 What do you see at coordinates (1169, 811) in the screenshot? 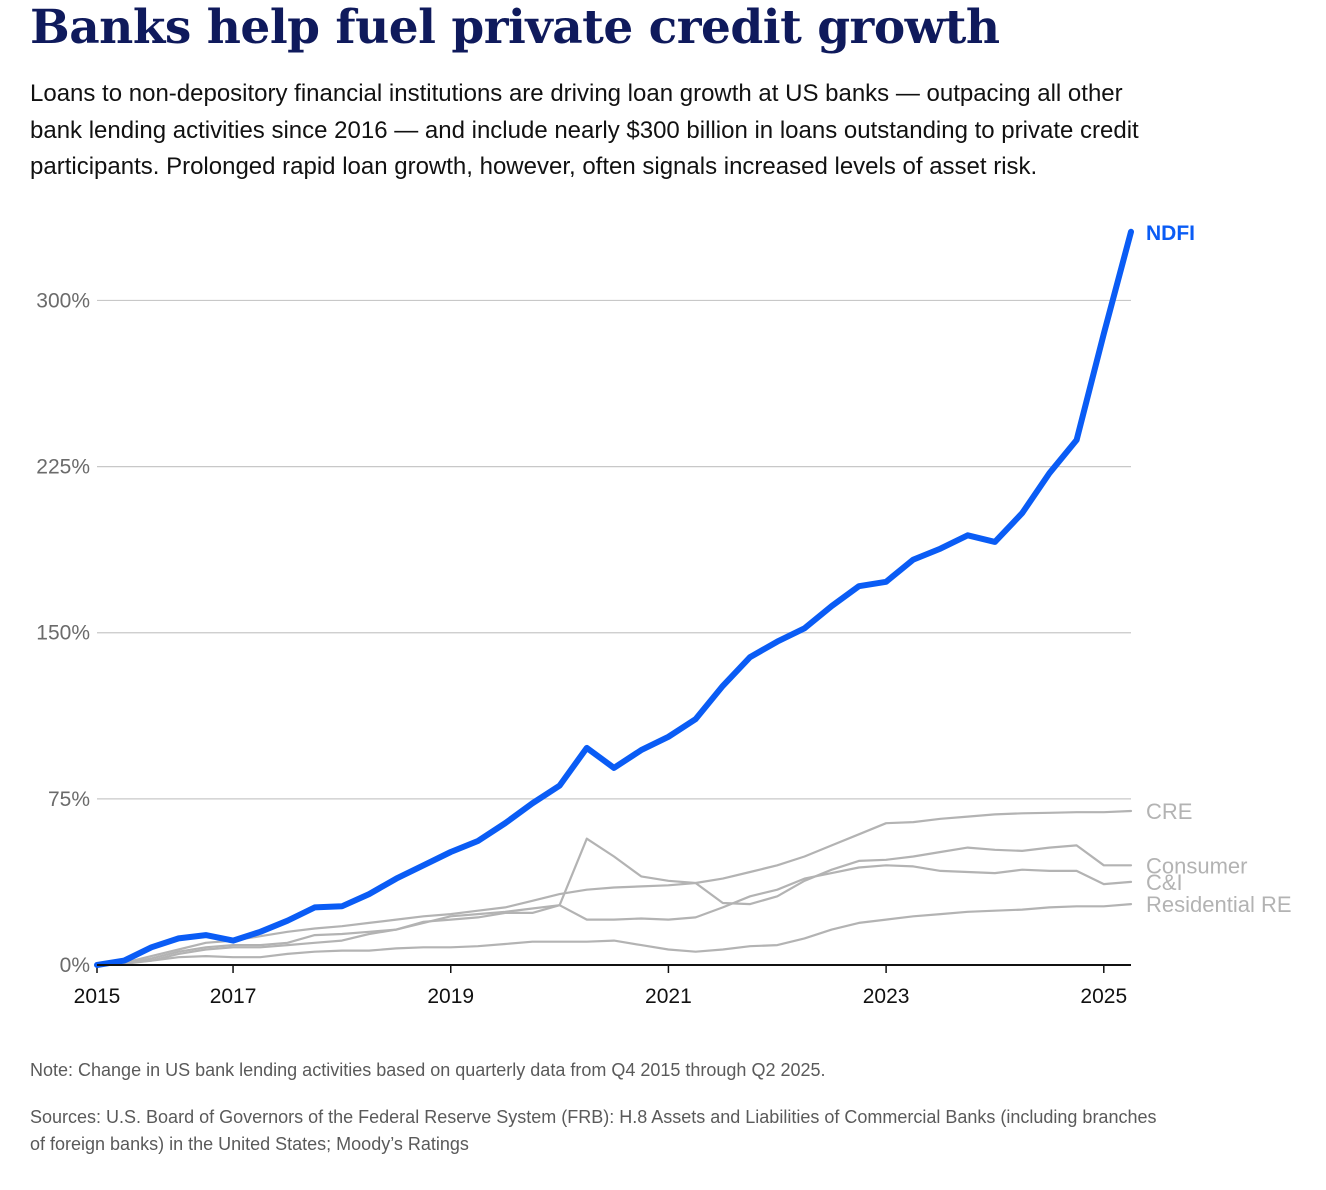
I see `series-label-cre: CRE` at bounding box center [1169, 811].